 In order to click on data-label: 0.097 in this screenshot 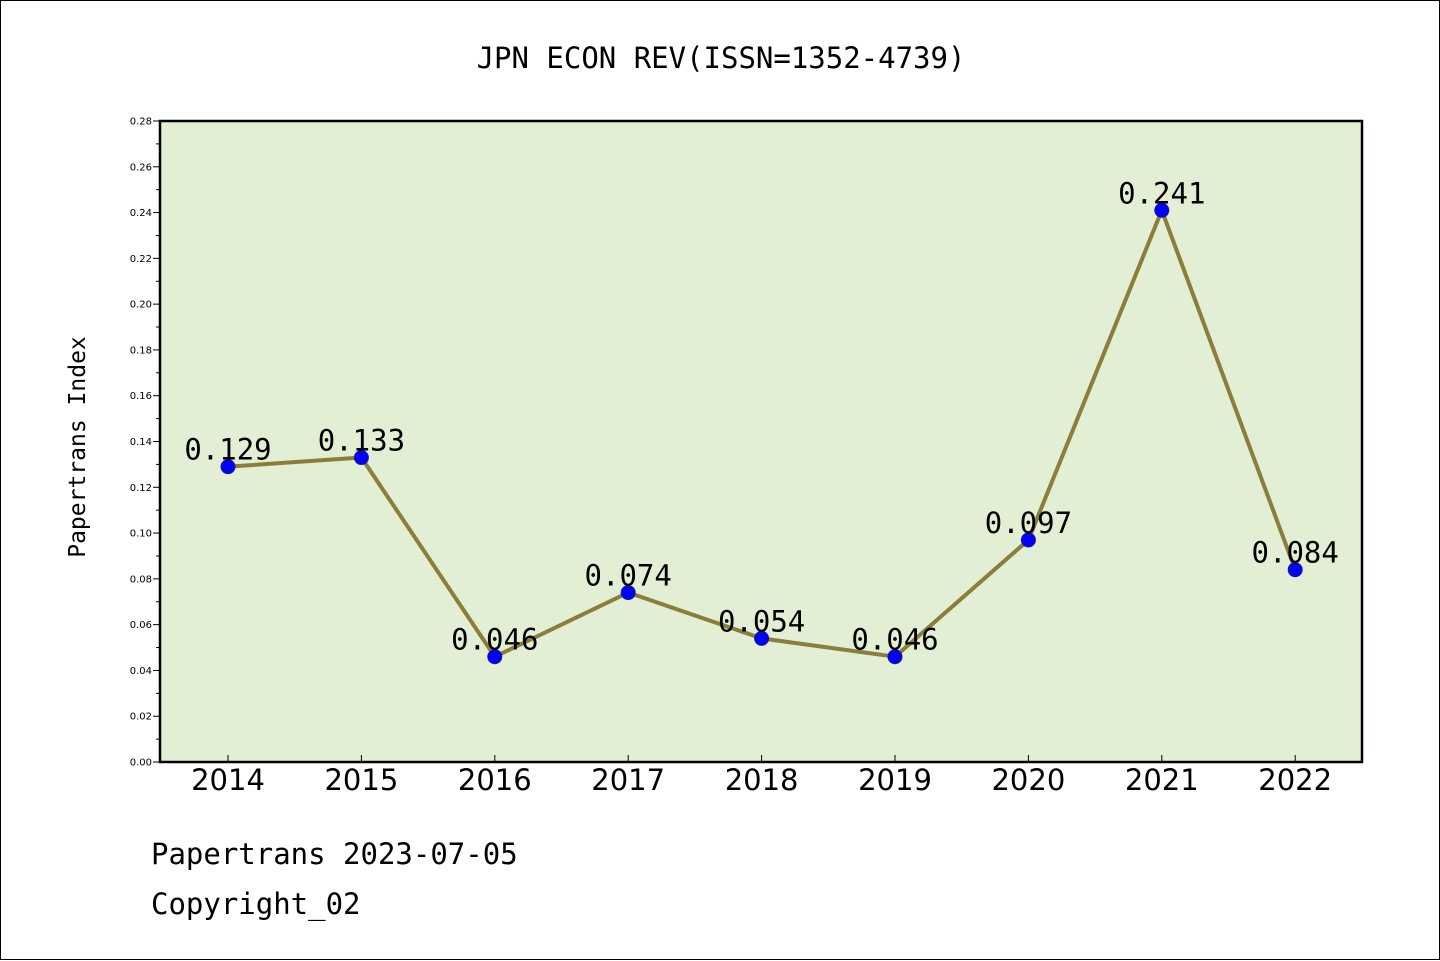, I will do `click(1028, 523)`.